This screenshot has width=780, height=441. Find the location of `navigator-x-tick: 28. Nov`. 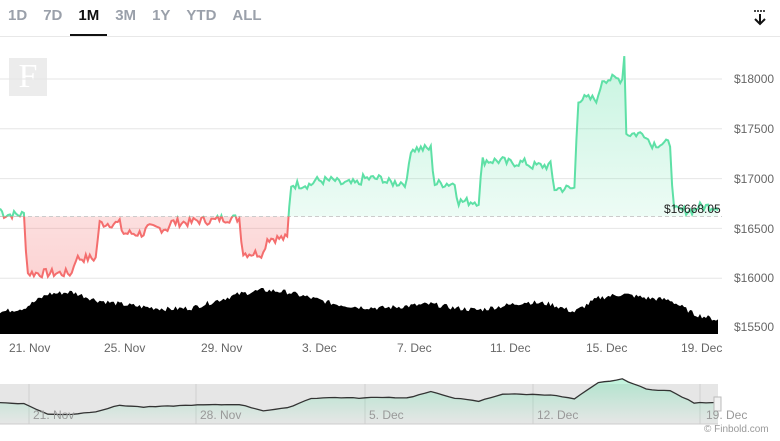

navigator-x-tick: 28. Nov is located at coordinates (221, 415).